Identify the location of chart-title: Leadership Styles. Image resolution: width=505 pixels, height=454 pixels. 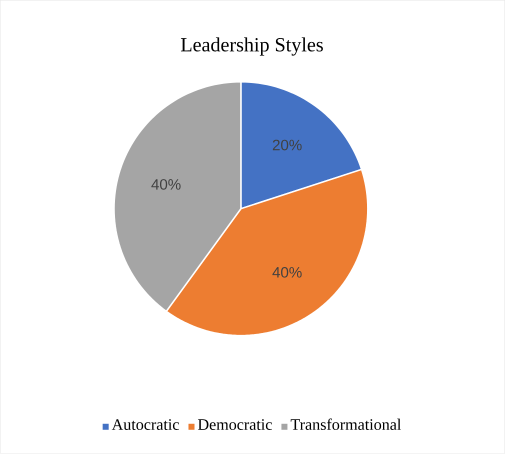
(251, 47).